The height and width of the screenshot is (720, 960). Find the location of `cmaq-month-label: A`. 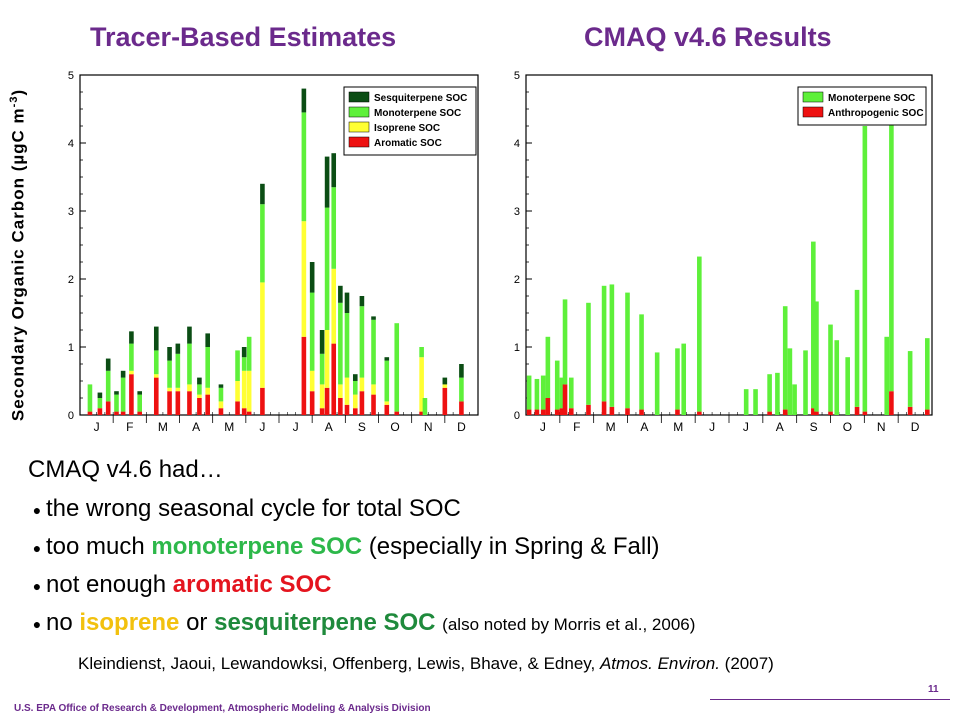

cmaq-month-label: A is located at coordinates (780, 427).